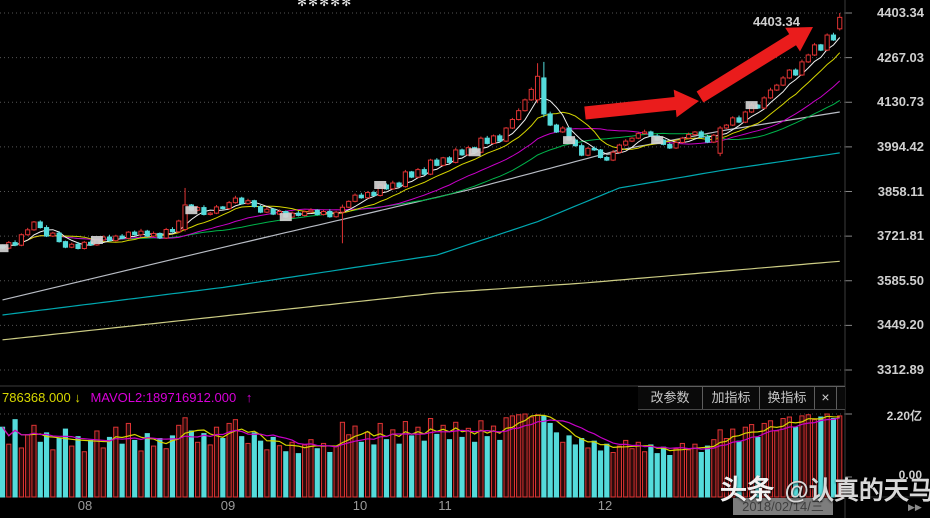  Describe the element at coordinates (910, 475) in the screenshot. I see `volume-axis-min-label: 0.00` at that location.